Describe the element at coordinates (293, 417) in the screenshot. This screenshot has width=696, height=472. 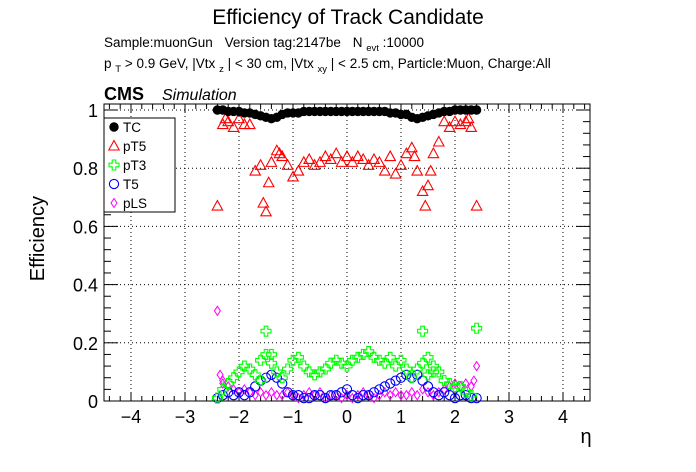
I see `x-tick-label: −1` at that location.